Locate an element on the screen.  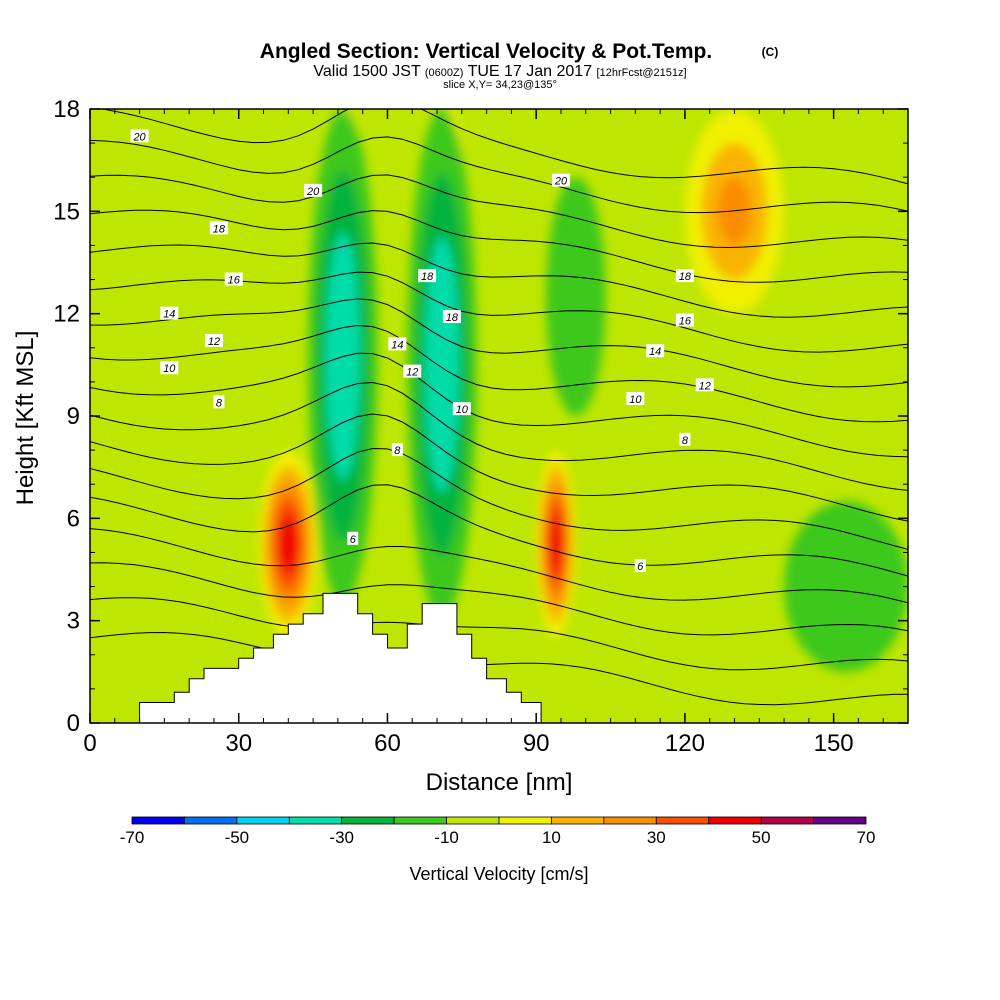
contour-label-6: 6 is located at coordinates (353, 538).